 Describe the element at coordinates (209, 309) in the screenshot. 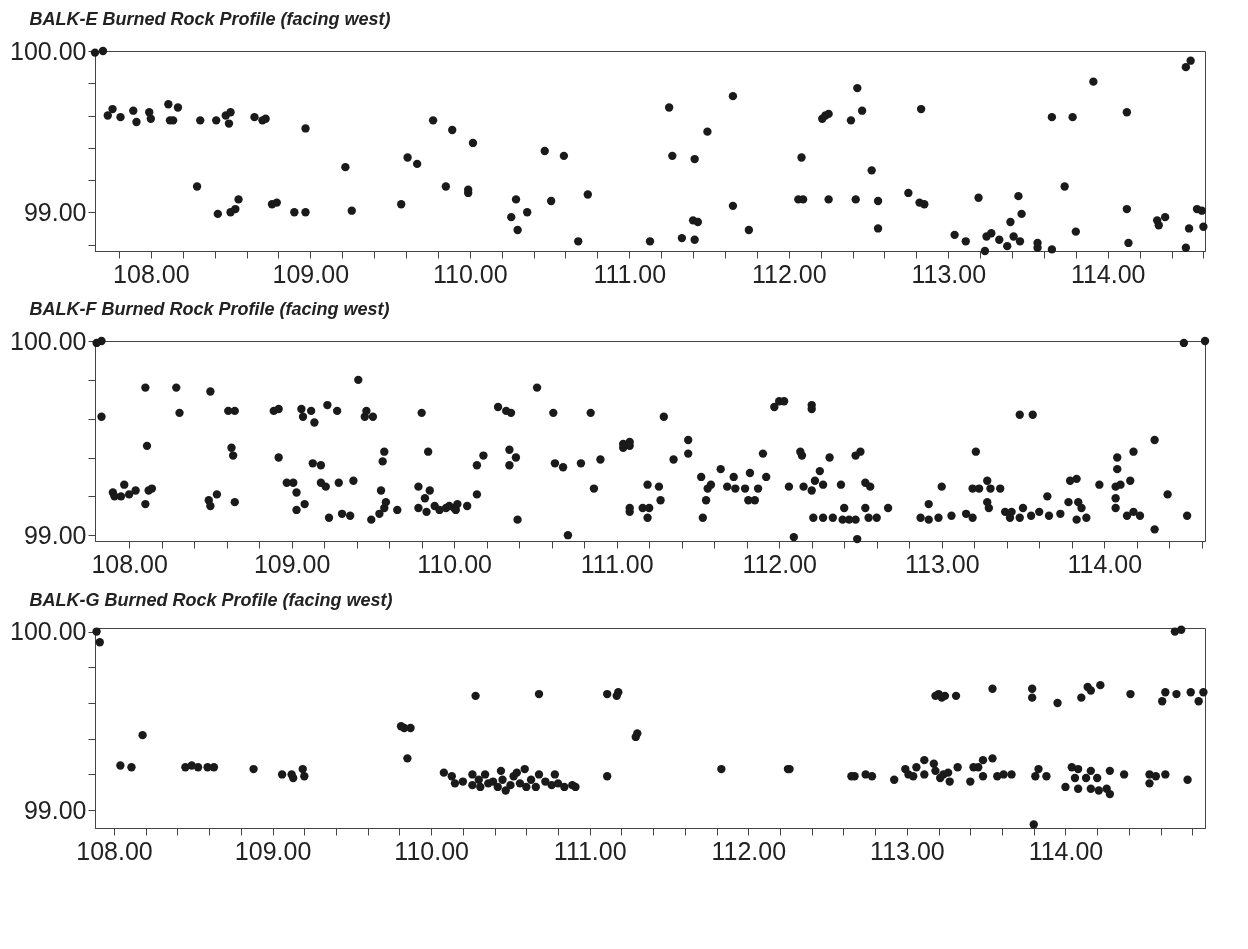

I see `chart-title: BALK-F Burned Rock Profile (facing west)` at that location.